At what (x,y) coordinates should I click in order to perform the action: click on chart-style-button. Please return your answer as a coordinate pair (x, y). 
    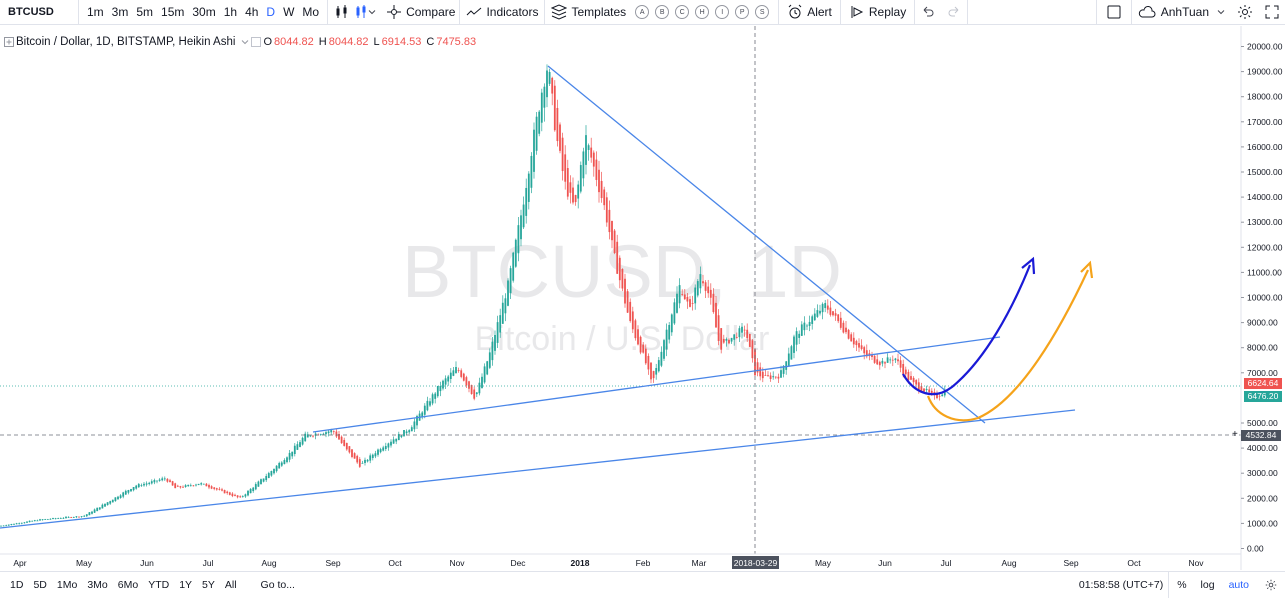
    Looking at the image, I should click on (355, 12).